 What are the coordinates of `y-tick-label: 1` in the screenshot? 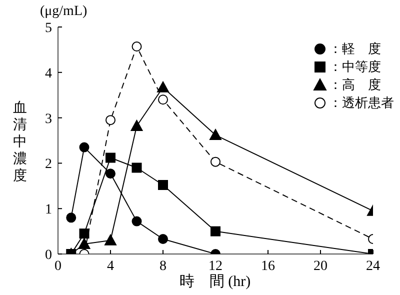 It's located at (48, 210).